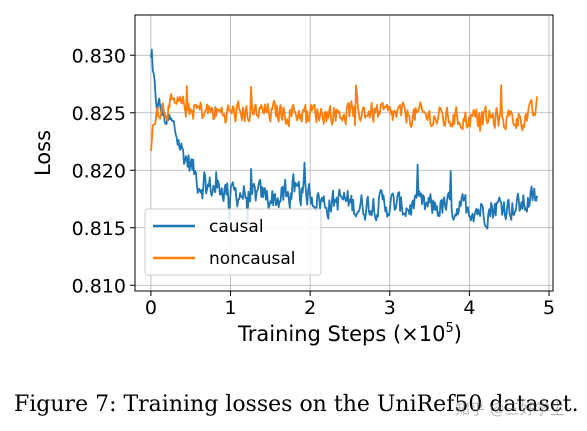 Image resolution: width=587 pixels, height=431 pixels. What do you see at coordinates (549, 308) in the screenshot?
I see `x-tick-label: 5` at bounding box center [549, 308].